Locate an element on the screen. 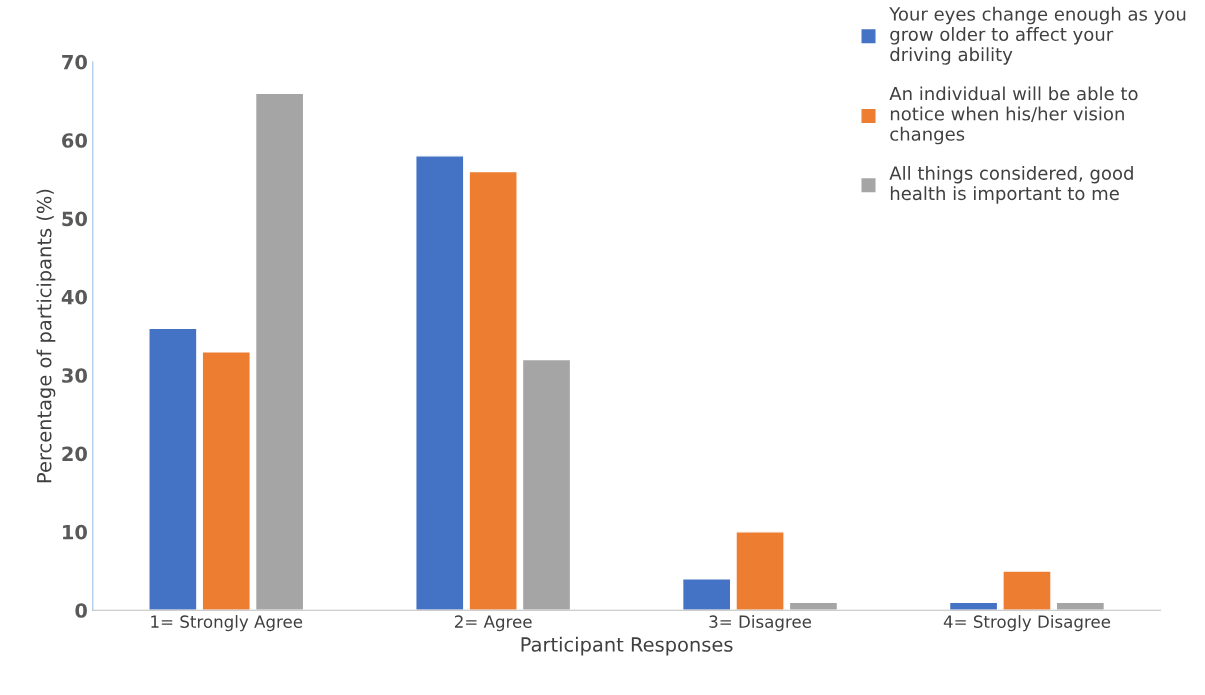  legend-label: All things considered, good health is important to me is located at coordinates (1011, 184).